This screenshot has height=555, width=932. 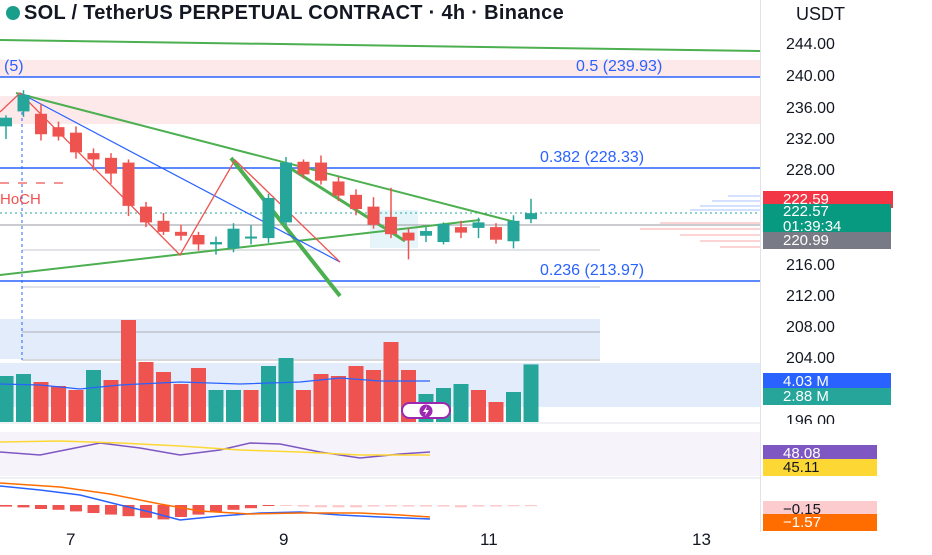 I want to click on channel-line-blue, so click(x=180, y=177).